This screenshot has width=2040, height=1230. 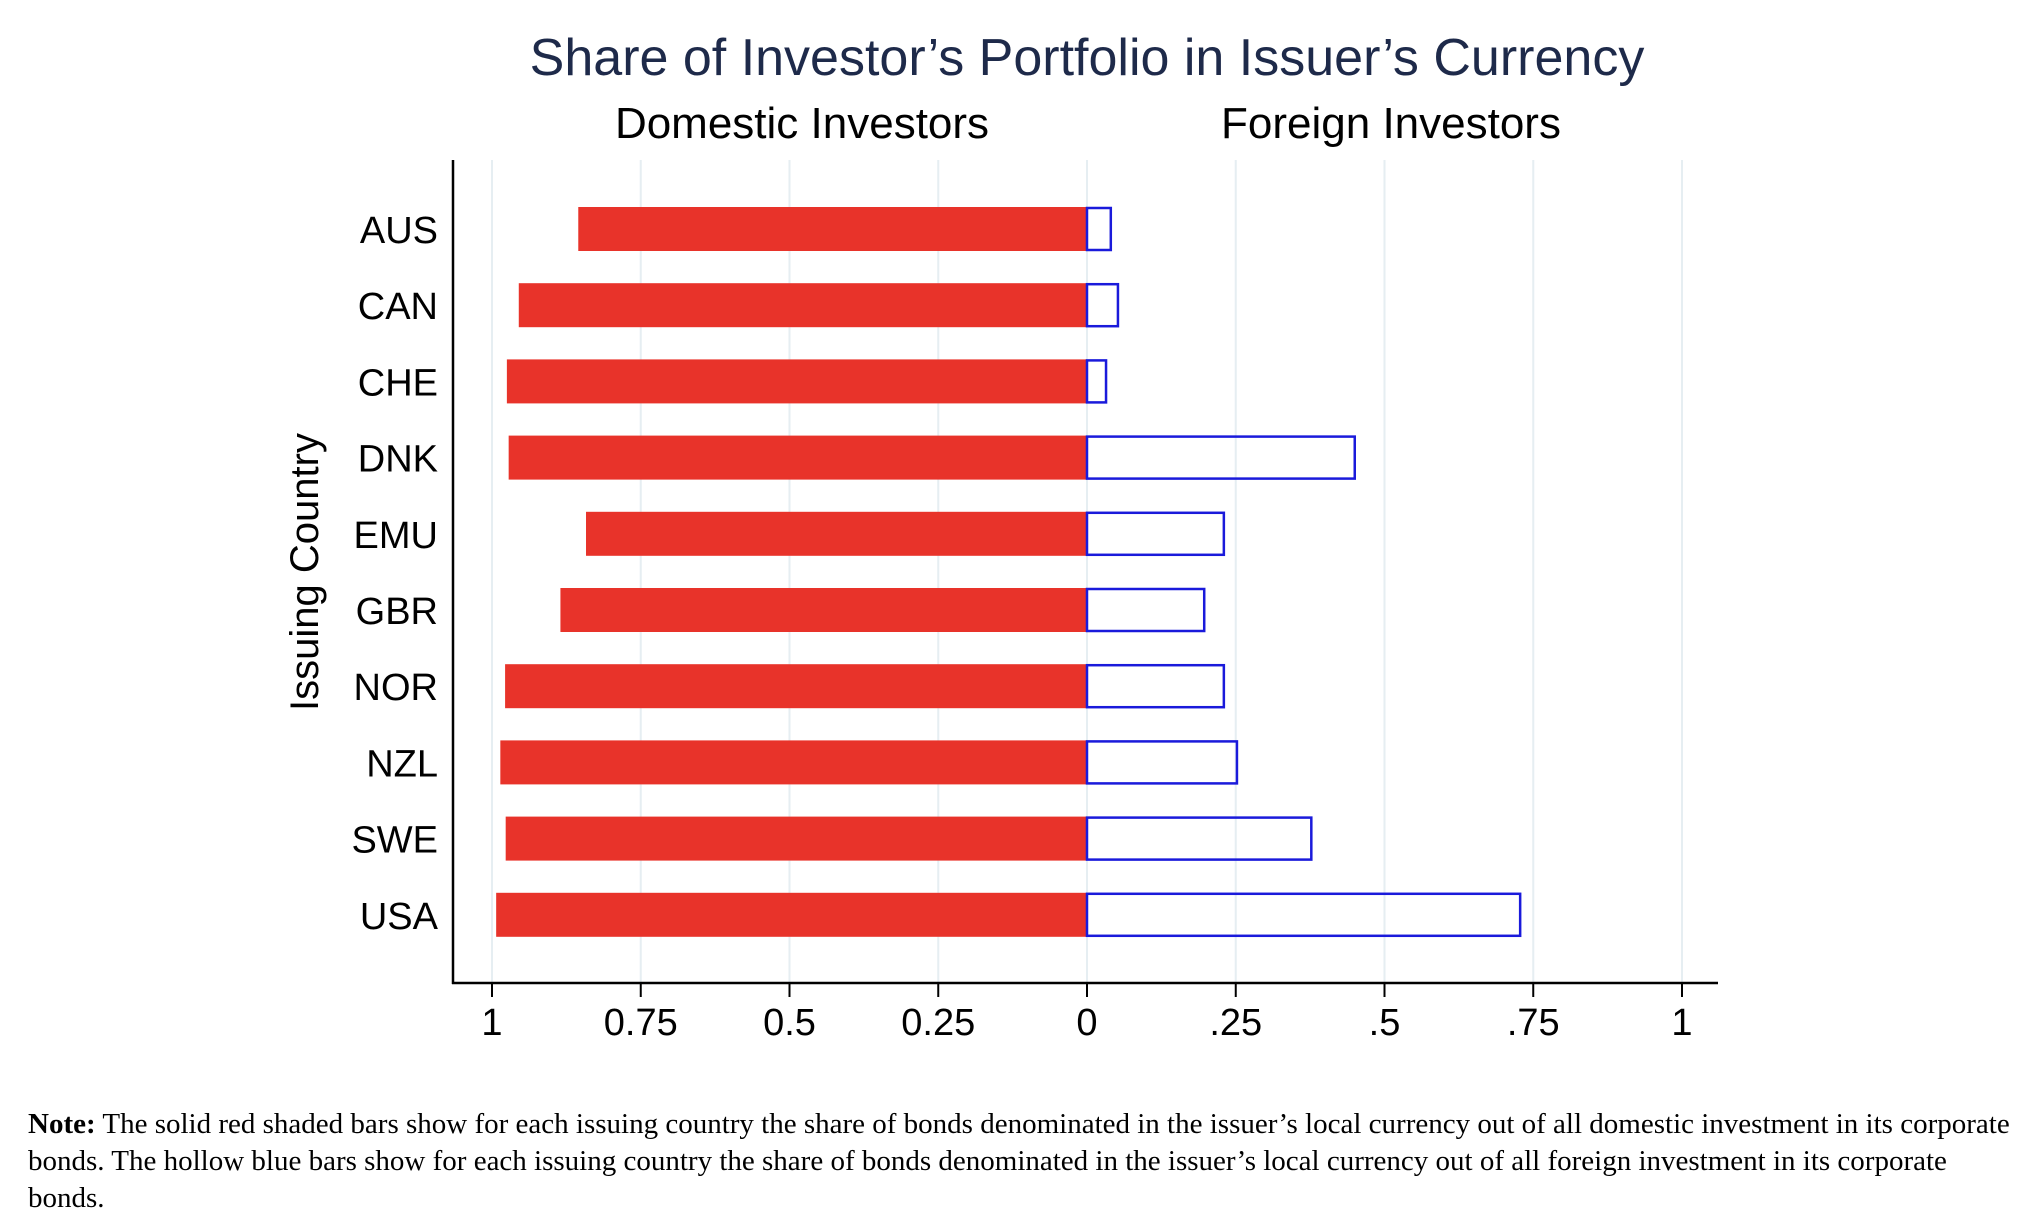 I want to click on bar-foreign-che, so click(x=1096, y=381).